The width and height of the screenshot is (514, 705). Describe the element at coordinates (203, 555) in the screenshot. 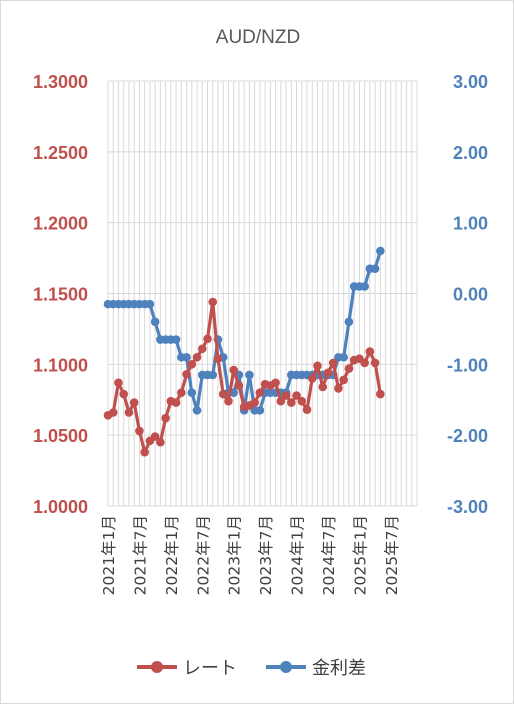

I see `x-tick-label: 2022年7月` at that location.